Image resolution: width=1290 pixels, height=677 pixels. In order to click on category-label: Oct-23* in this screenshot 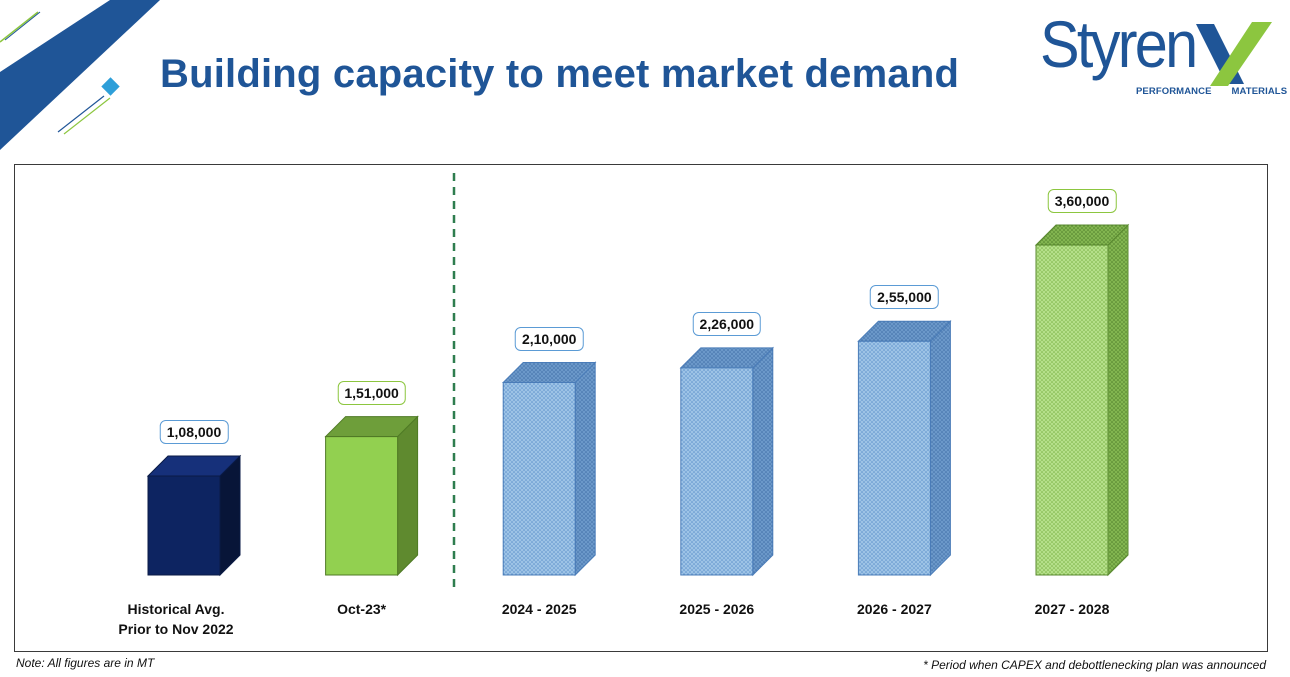, I will do `click(362, 609)`.